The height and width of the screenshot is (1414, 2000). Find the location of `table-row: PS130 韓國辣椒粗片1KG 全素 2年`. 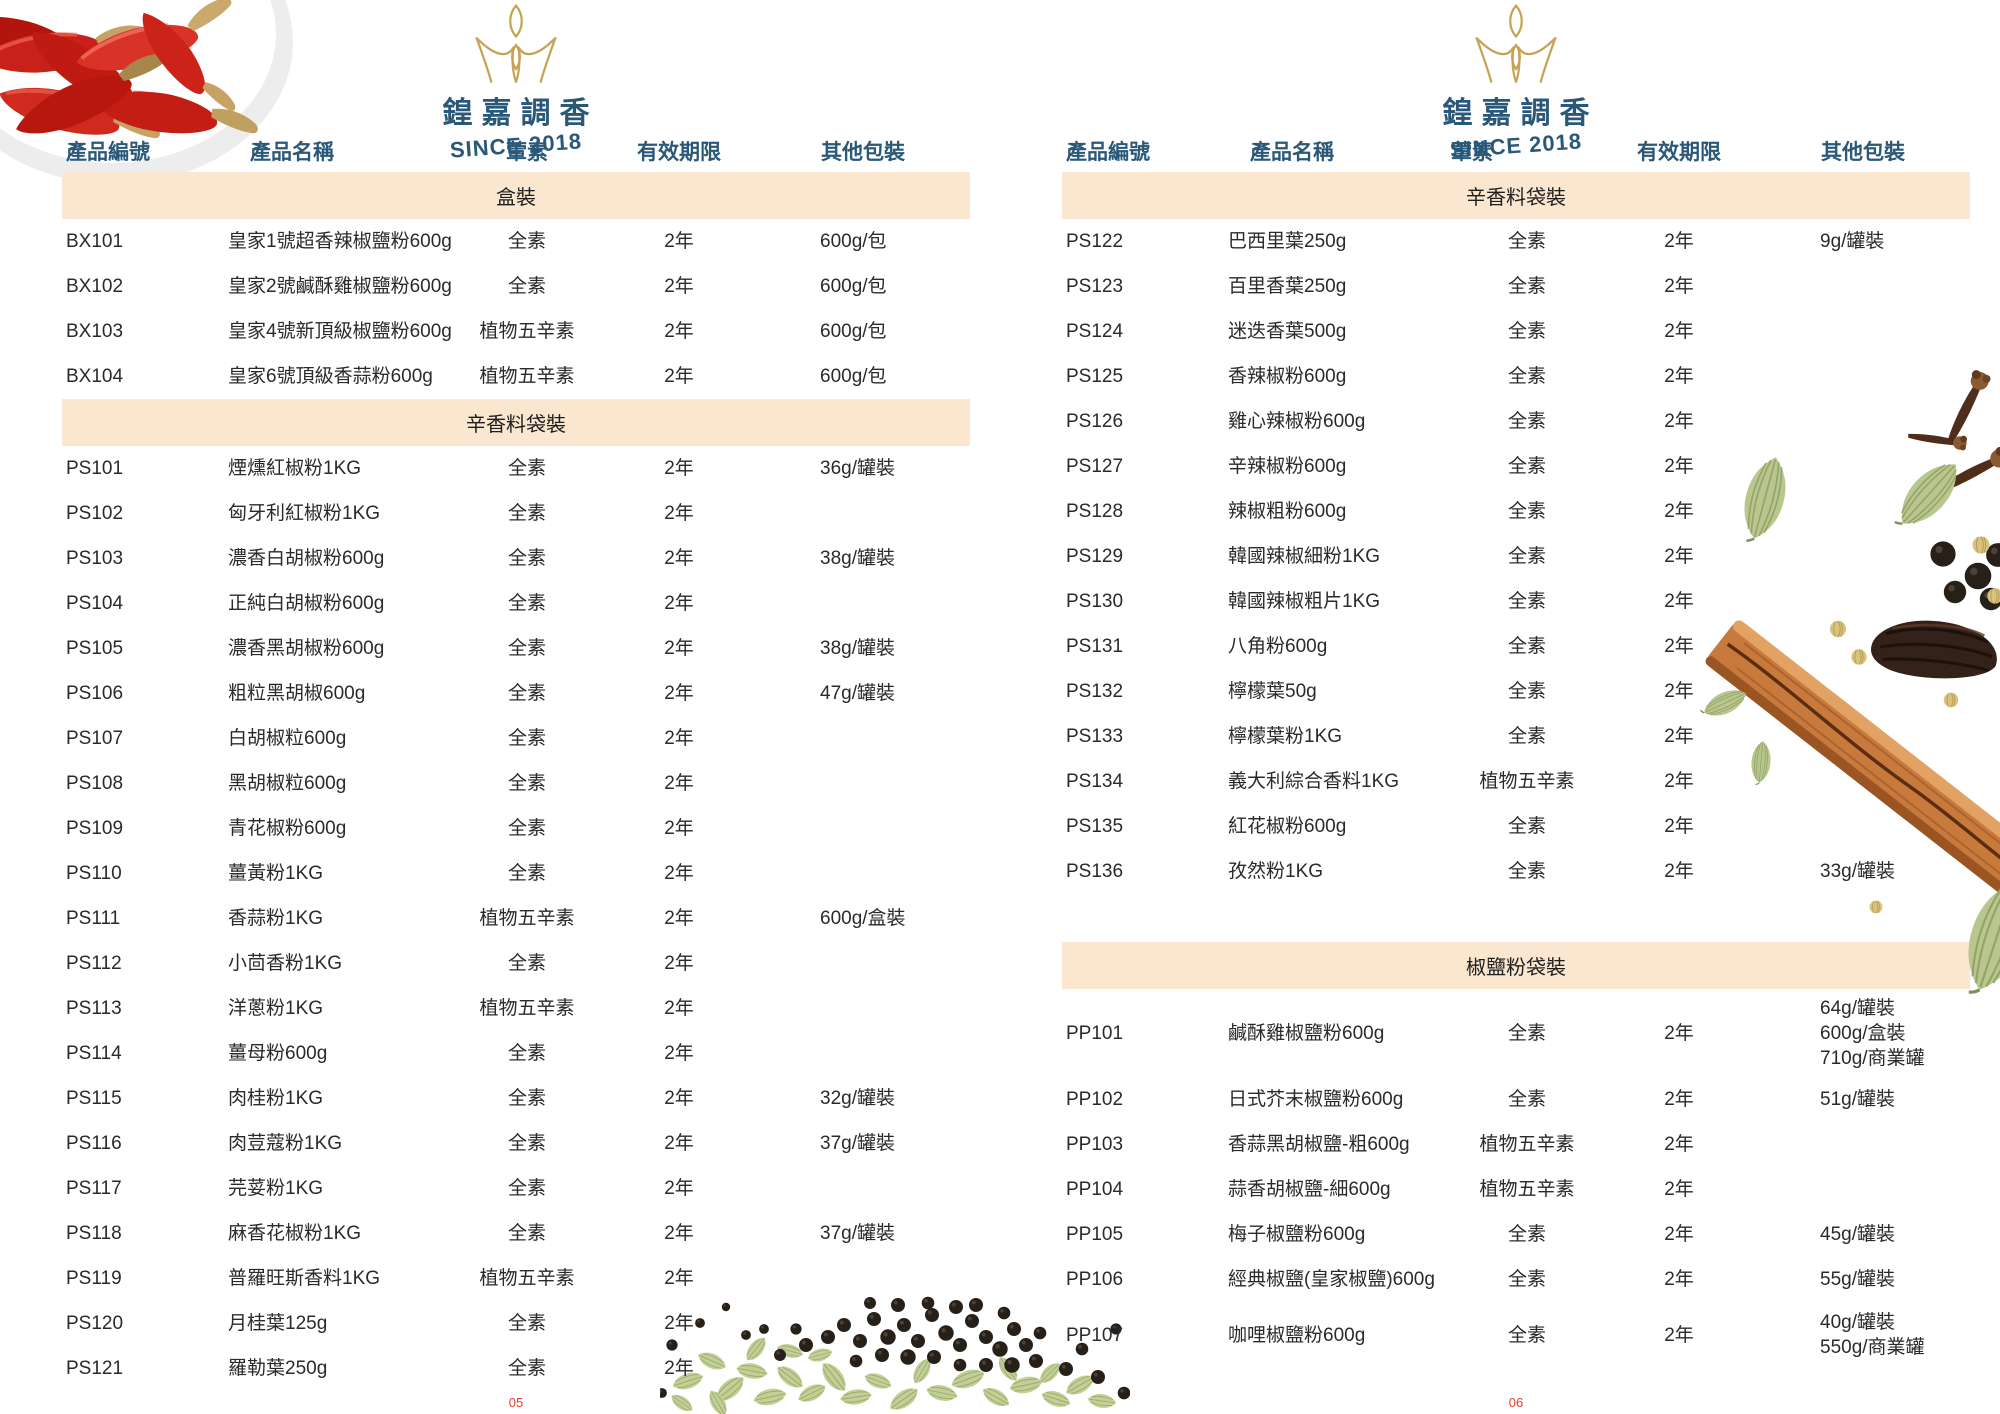

table-row: PS130 韓國辣椒粗片1KG 全素 2年 is located at coordinates (1516, 601).